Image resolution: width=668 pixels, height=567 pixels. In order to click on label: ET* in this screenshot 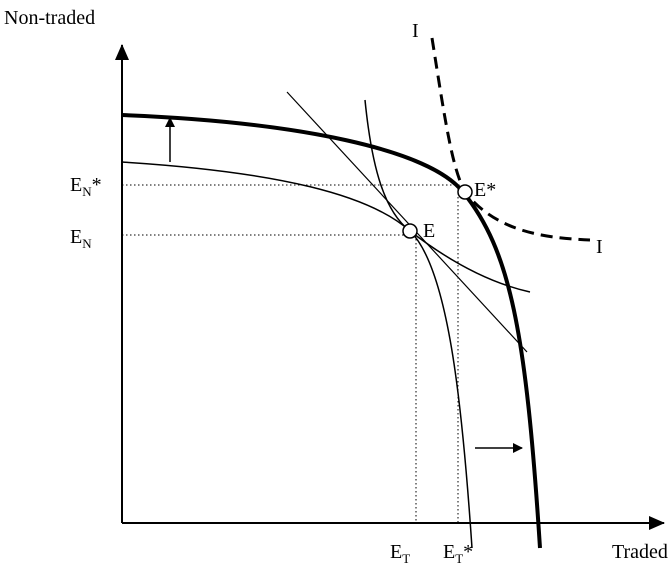, I will do `click(458, 553)`.